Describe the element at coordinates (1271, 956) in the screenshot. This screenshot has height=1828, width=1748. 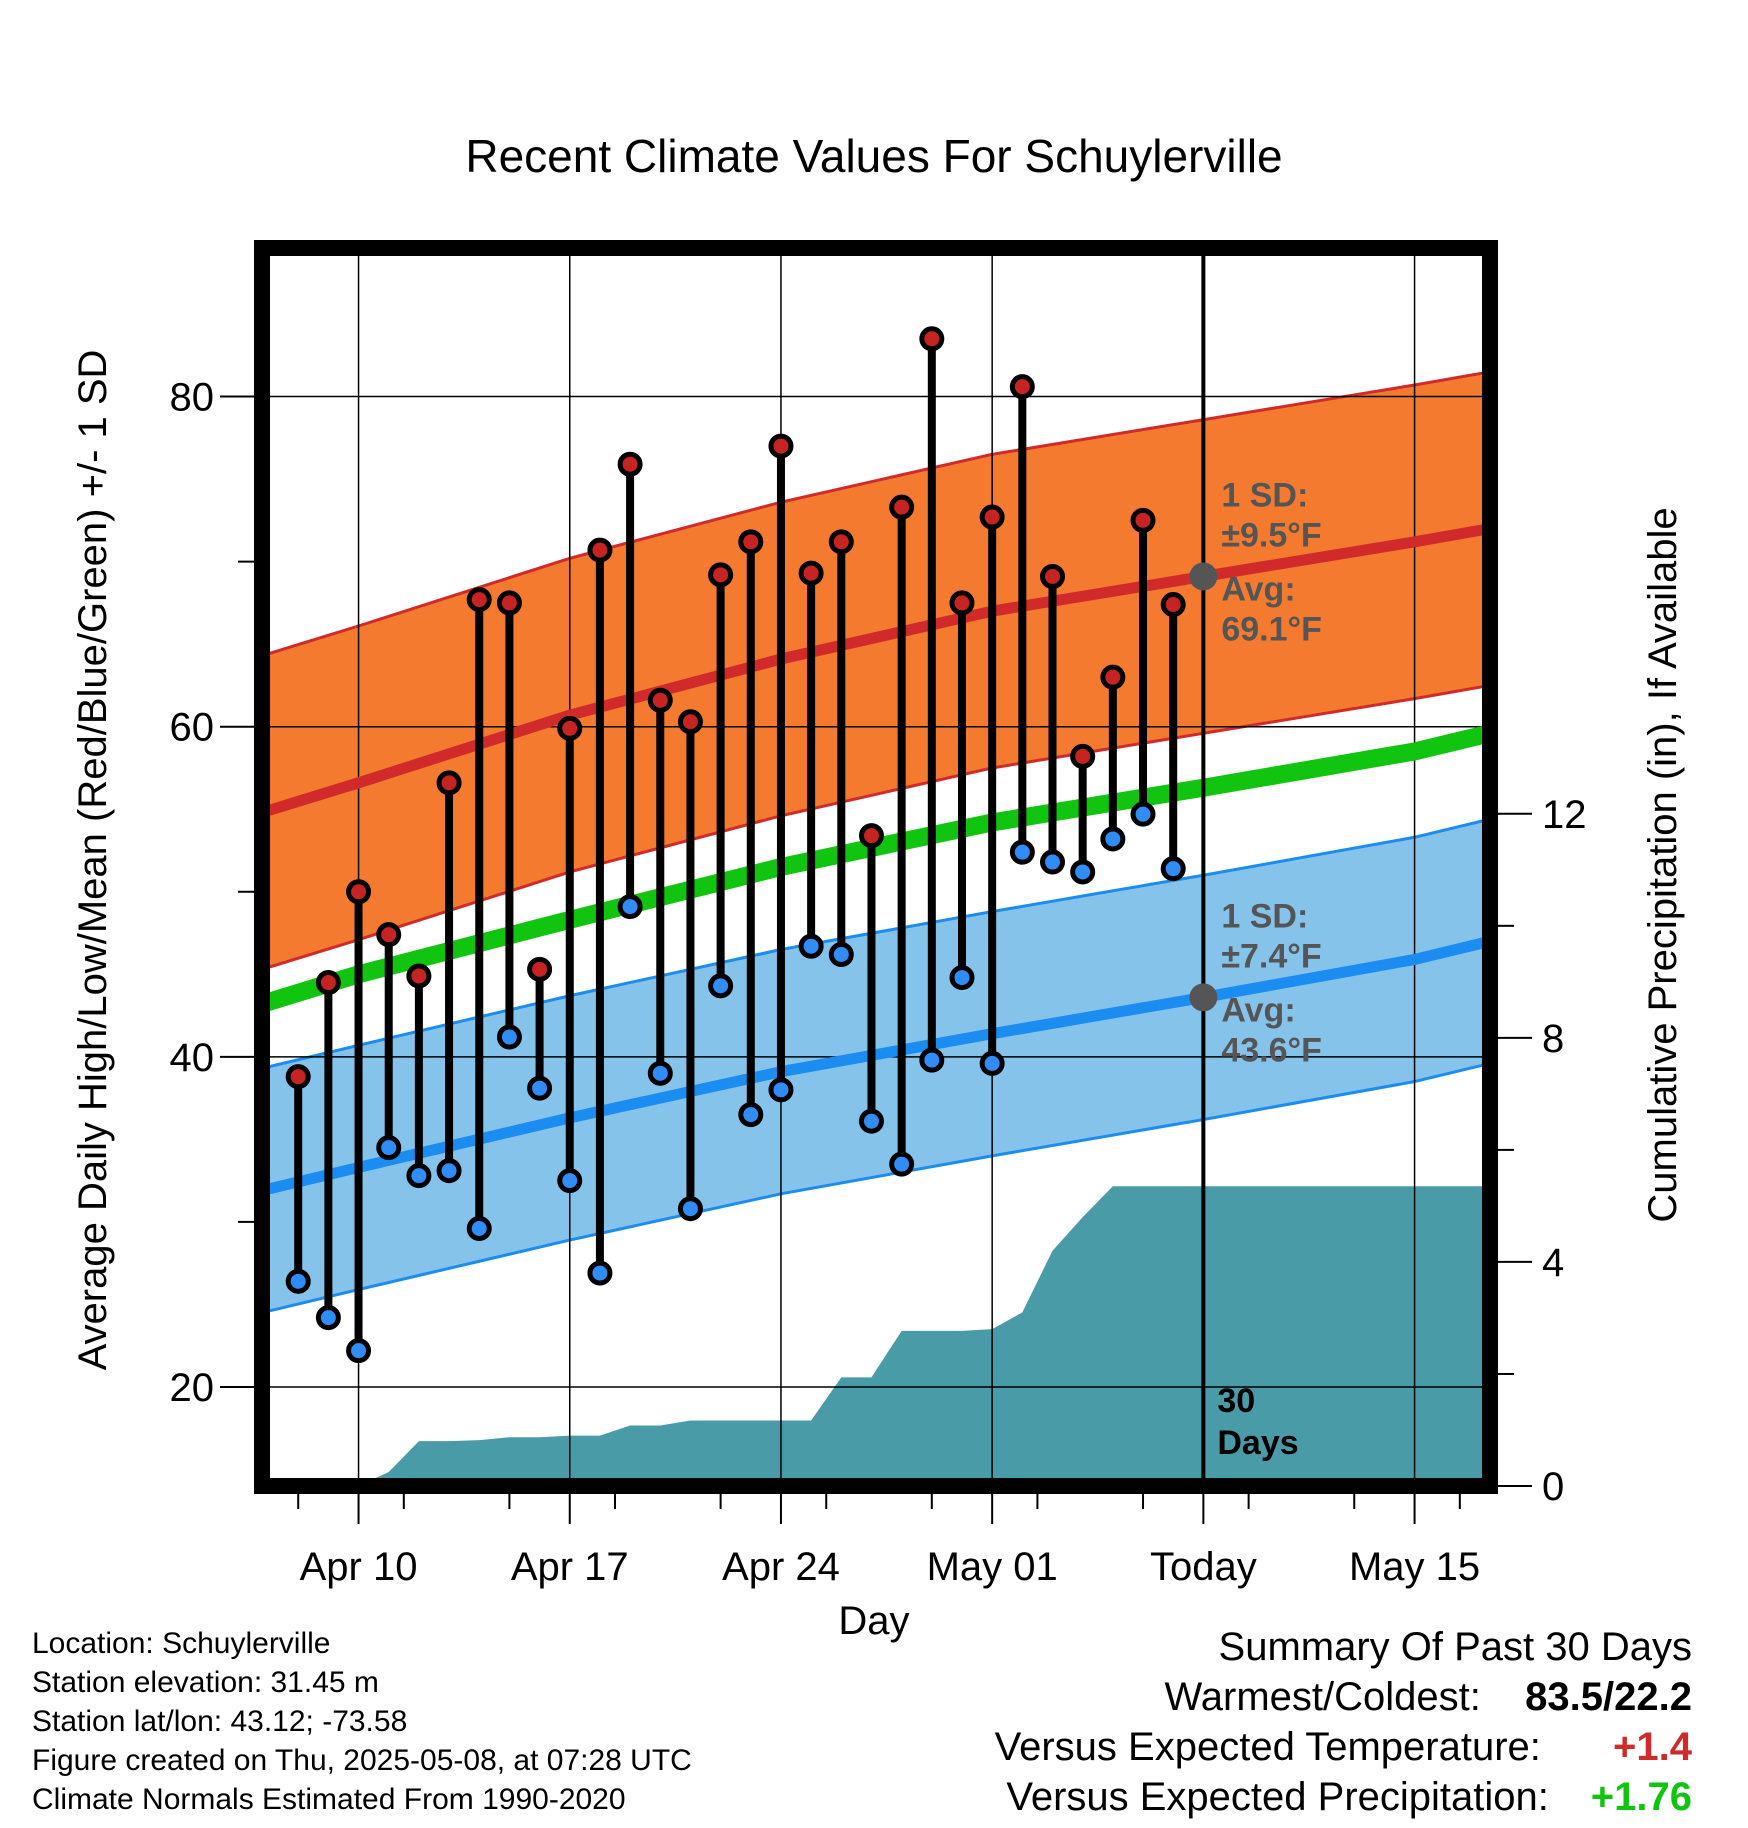
I see `low-sd-value: ±7.4°F` at that location.